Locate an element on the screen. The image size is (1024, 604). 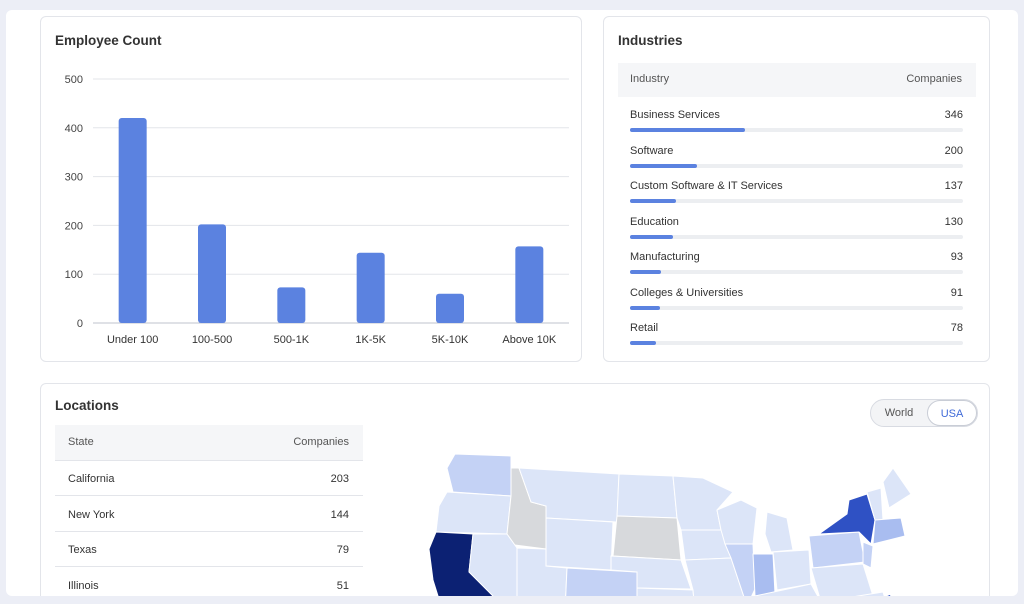
industry-count: 346 is located at coordinates (953, 115).